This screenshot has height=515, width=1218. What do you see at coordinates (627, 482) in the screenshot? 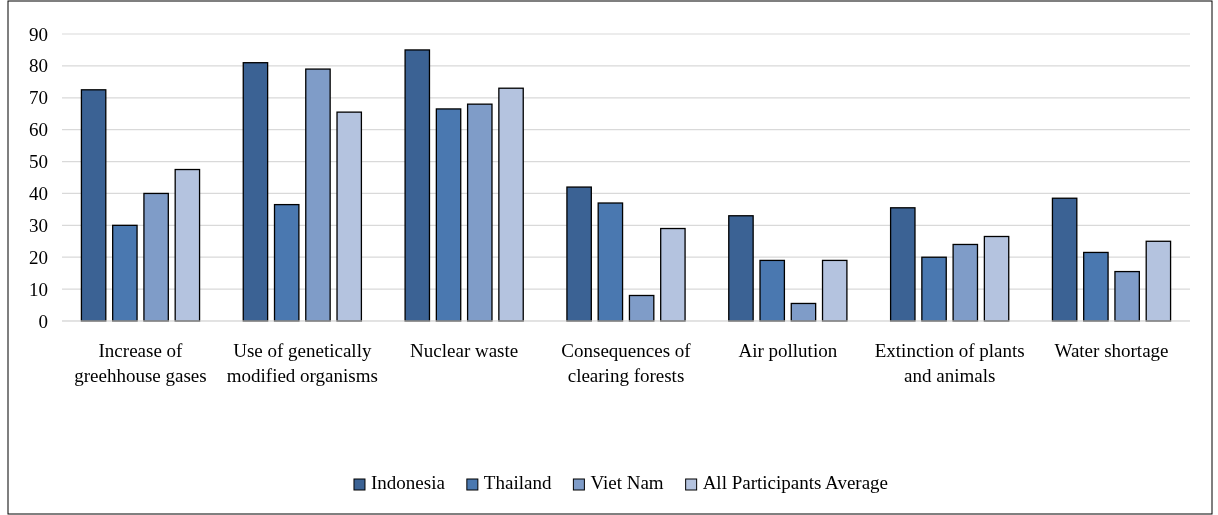
I see `legend-label: Viet Nam` at bounding box center [627, 482].